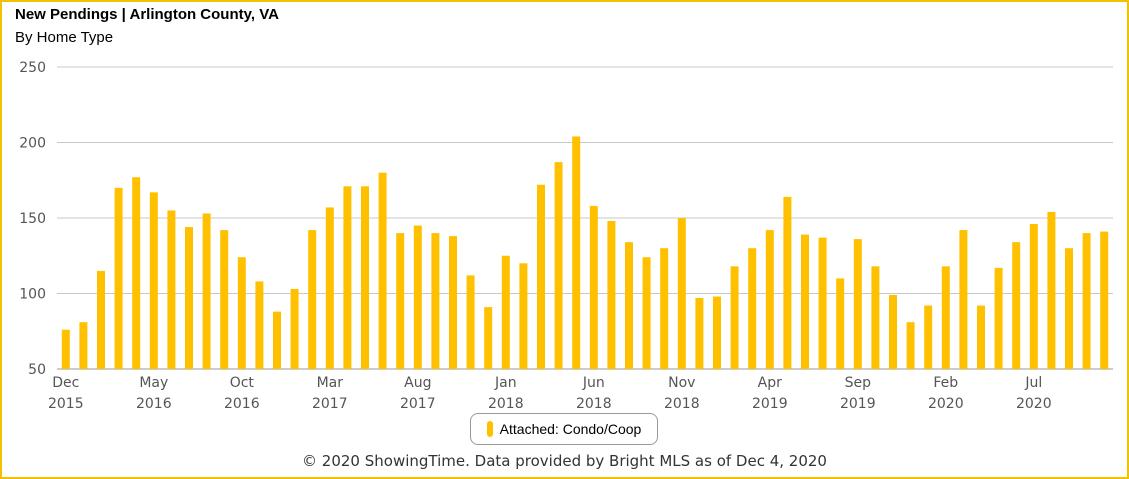 The image size is (1129, 479). I want to click on bar-jun-2017, so click(382, 270).